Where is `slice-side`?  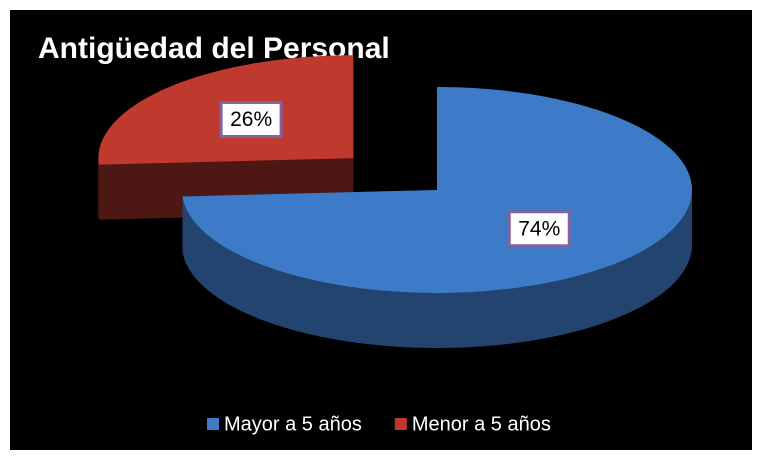 slice-side is located at coordinates (98, 189).